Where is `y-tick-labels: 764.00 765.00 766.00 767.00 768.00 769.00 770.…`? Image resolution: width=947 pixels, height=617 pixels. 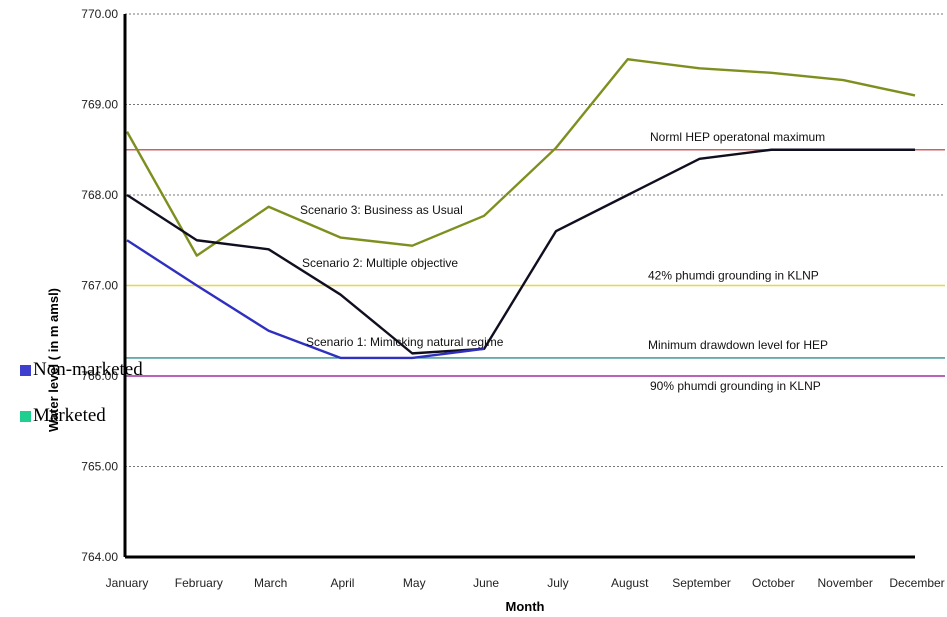
y-tick-labels: 764.00 765.00 766.00 767.00 768.00 769.00 770.… is located at coordinates (99, 285).